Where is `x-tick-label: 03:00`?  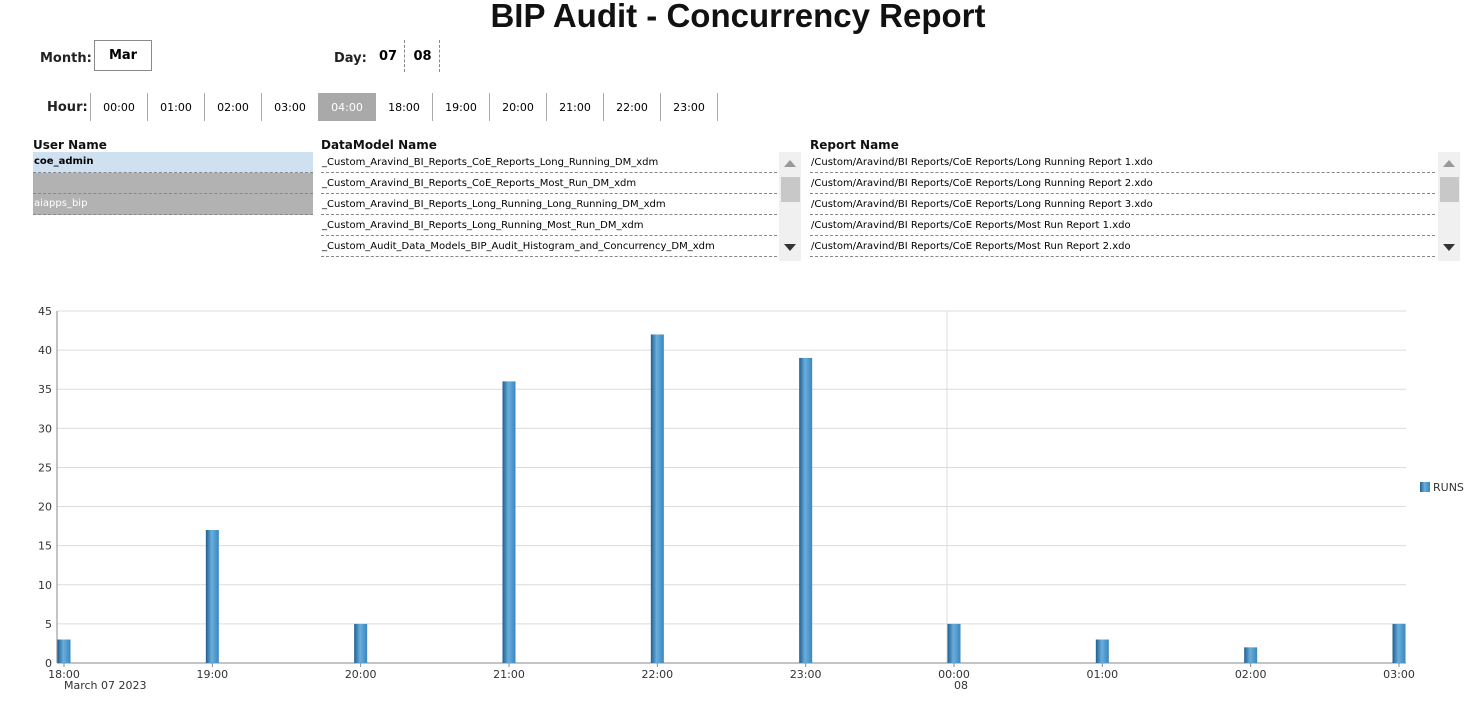
x-tick-label: 03:00 is located at coordinates (1399, 674).